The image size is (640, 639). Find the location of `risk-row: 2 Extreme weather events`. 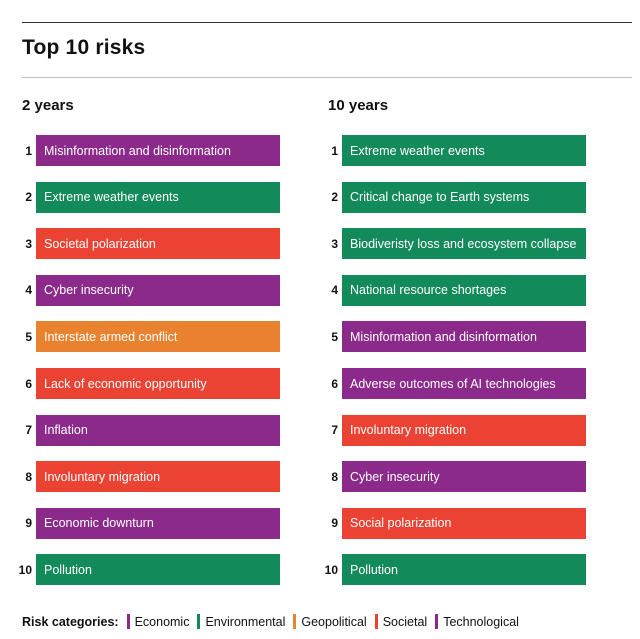

risk-row: 2 Extreme weather events is located at coordinates (149, 197).